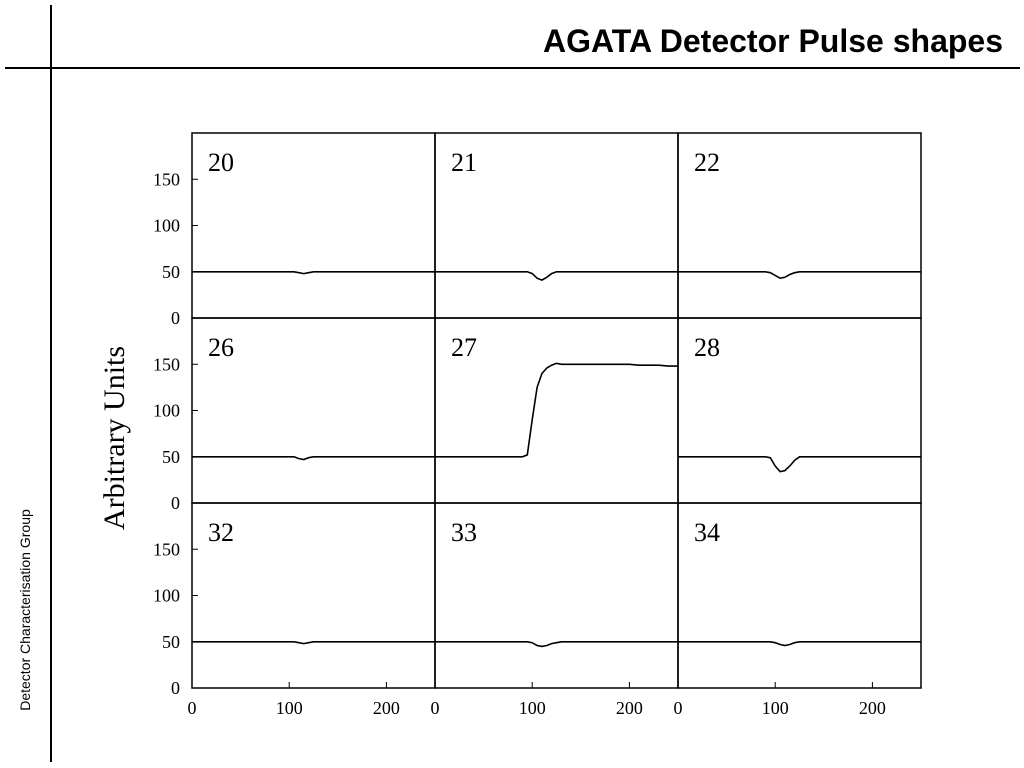  I want to click on panel-title: 22, so click(707, 162).